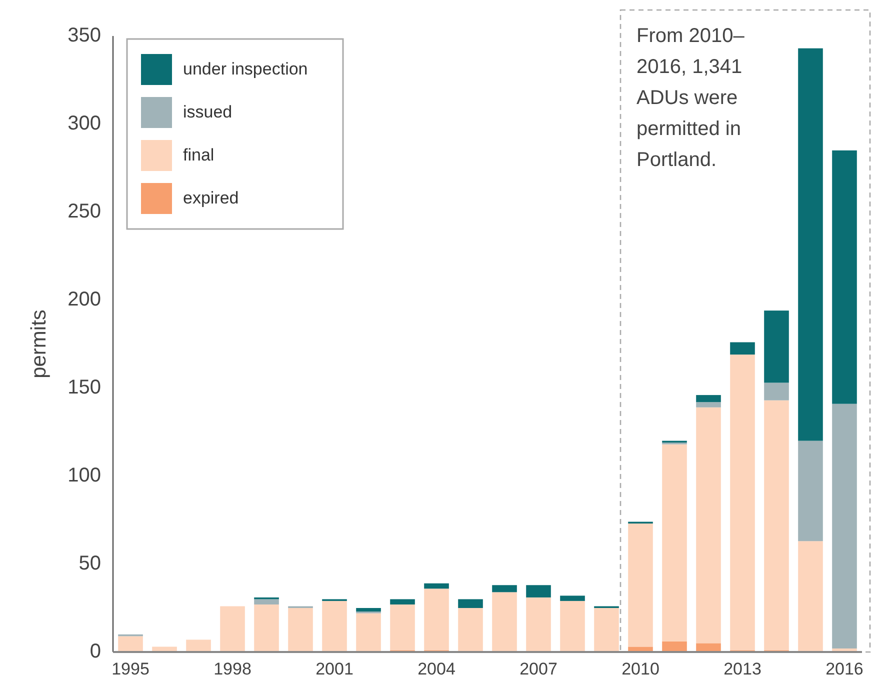 Image resolution: width=872 pixels, height=681 pixels. I want to click on x-tick-label: 2013, so click(743, 668).